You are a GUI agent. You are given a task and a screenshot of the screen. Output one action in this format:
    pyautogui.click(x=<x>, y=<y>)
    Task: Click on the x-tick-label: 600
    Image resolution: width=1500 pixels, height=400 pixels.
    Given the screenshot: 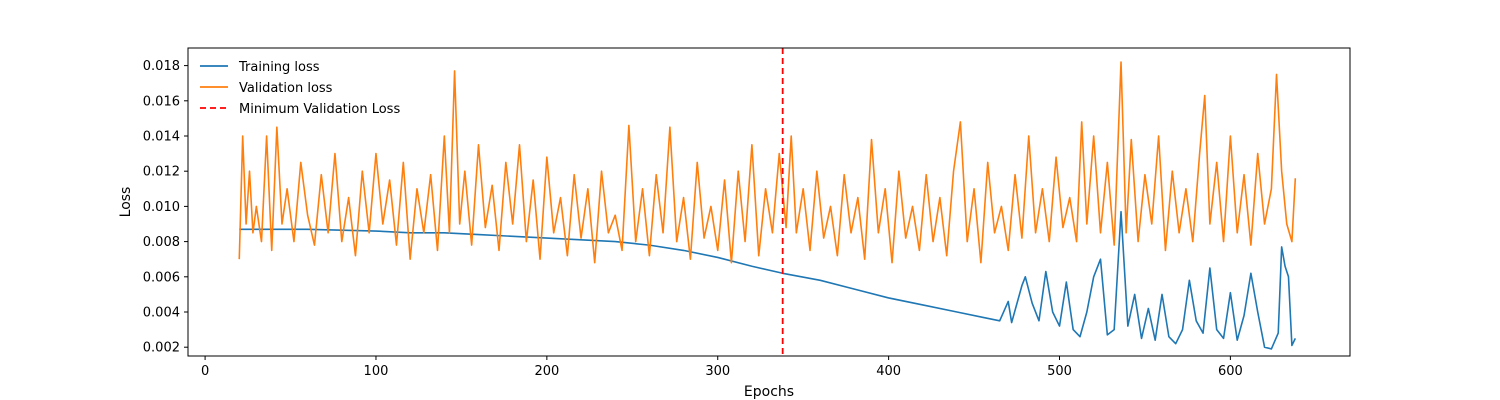 What is the action you would take?
    pyautogui.click(x=1230, y=371)
    